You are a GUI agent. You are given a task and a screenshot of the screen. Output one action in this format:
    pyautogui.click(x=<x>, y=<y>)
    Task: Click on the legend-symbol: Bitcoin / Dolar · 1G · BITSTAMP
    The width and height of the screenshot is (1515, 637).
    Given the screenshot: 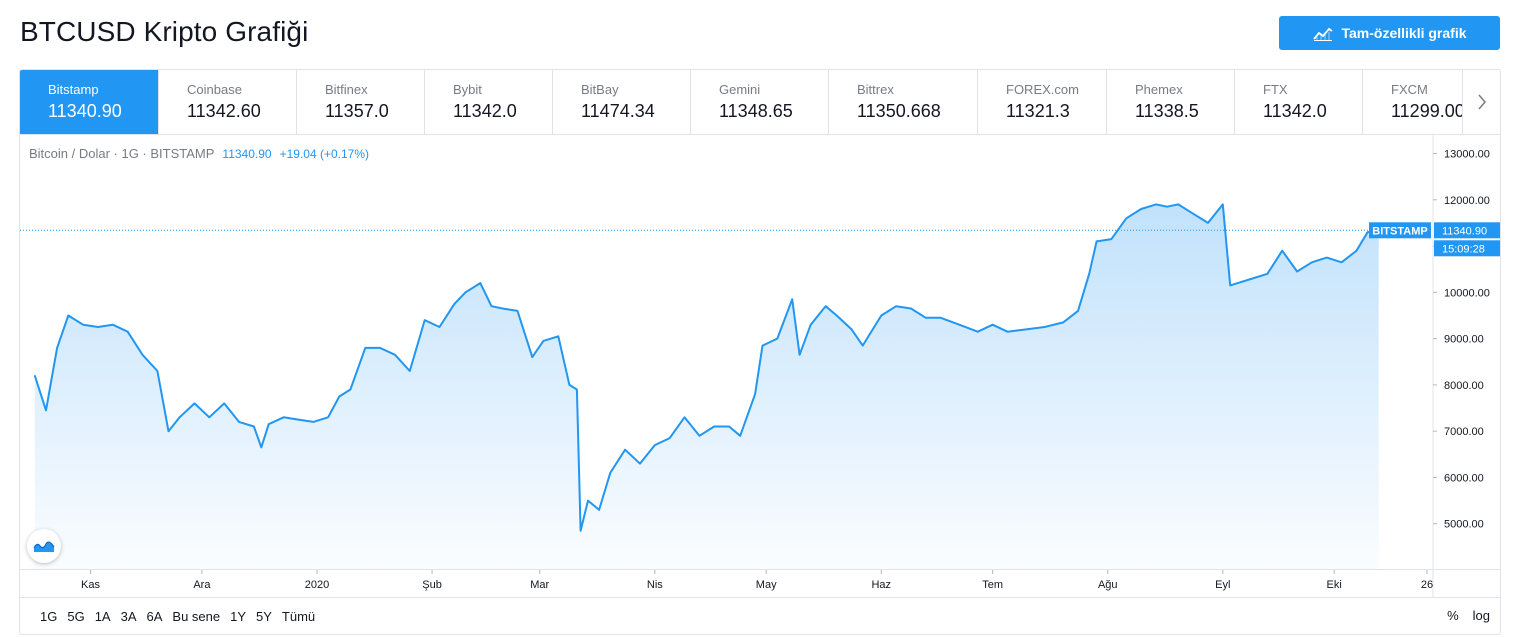 What is the action you would take?
    pyautogui.click(x=122, y=153)
    